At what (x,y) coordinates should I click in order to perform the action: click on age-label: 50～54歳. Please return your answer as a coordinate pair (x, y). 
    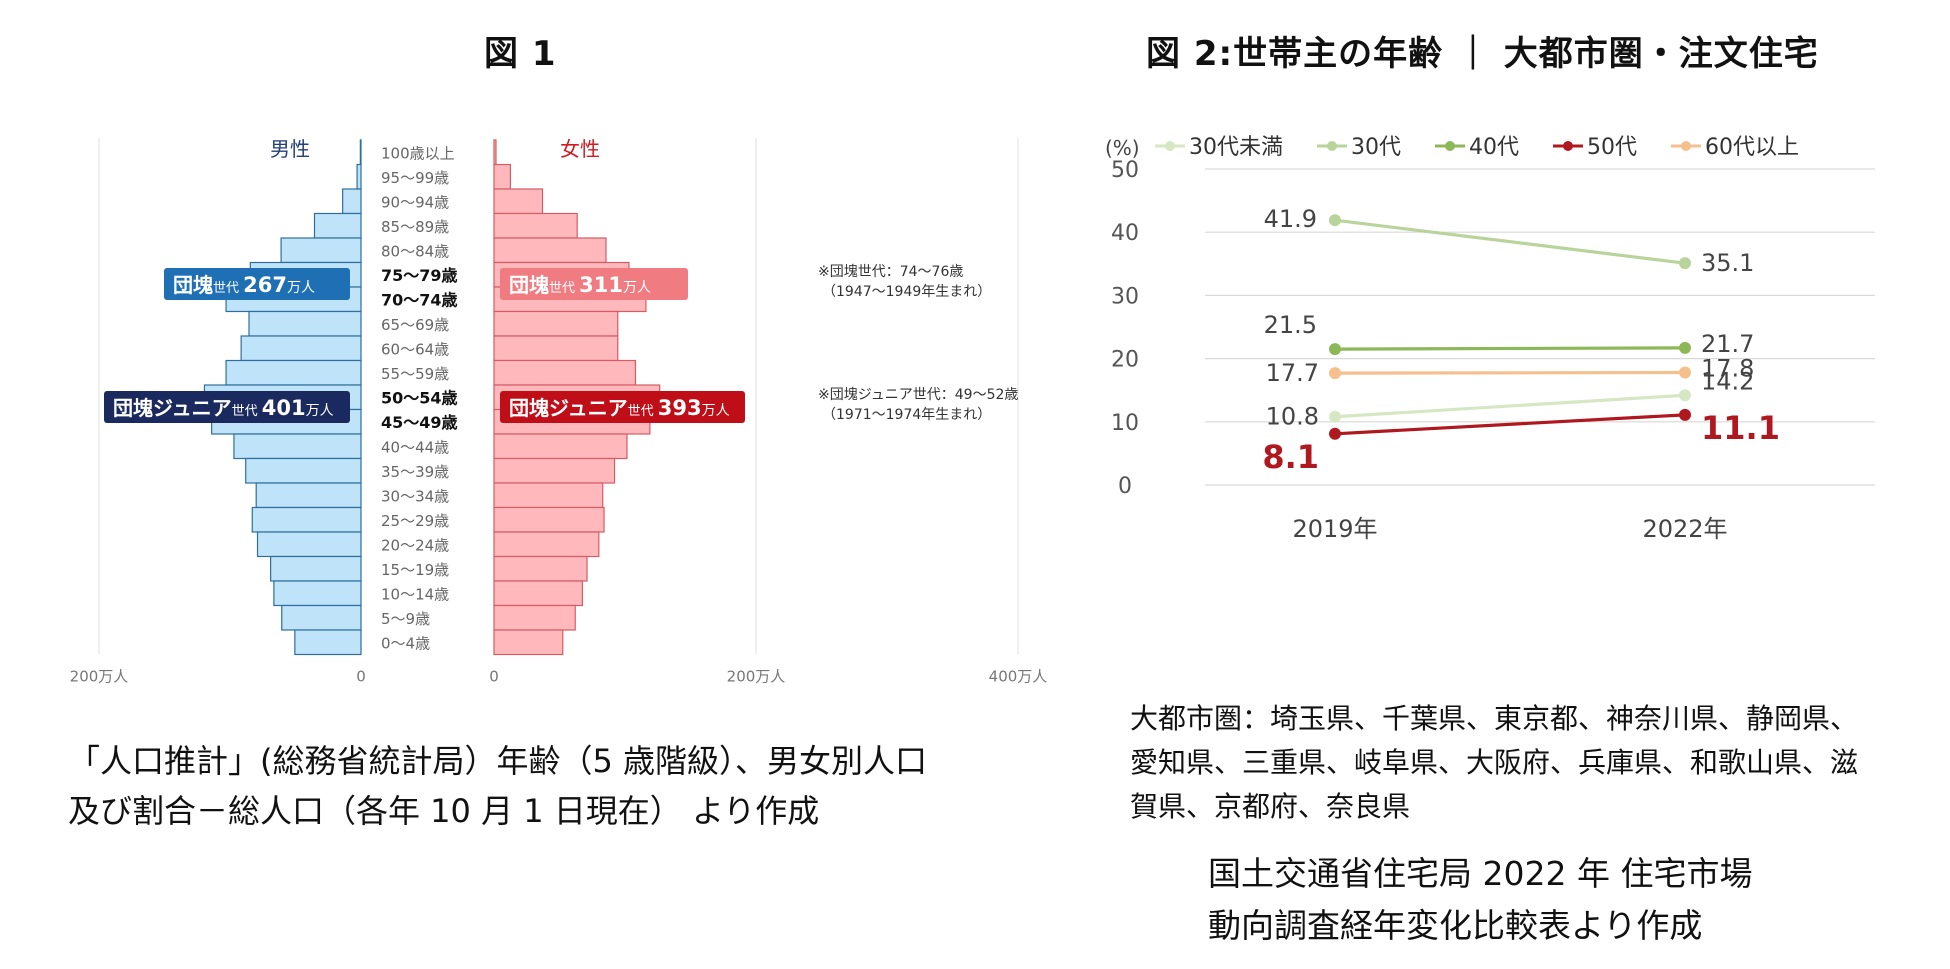
    Looking at the image, I should click on (419, 397).